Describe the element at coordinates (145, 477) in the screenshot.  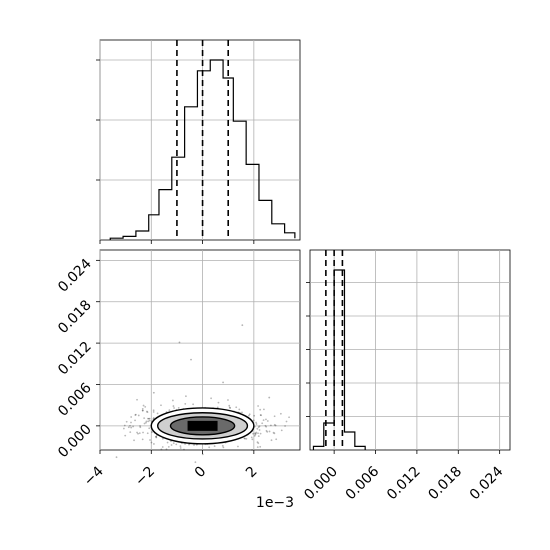
I see `x-tick-label: −2` at that location.